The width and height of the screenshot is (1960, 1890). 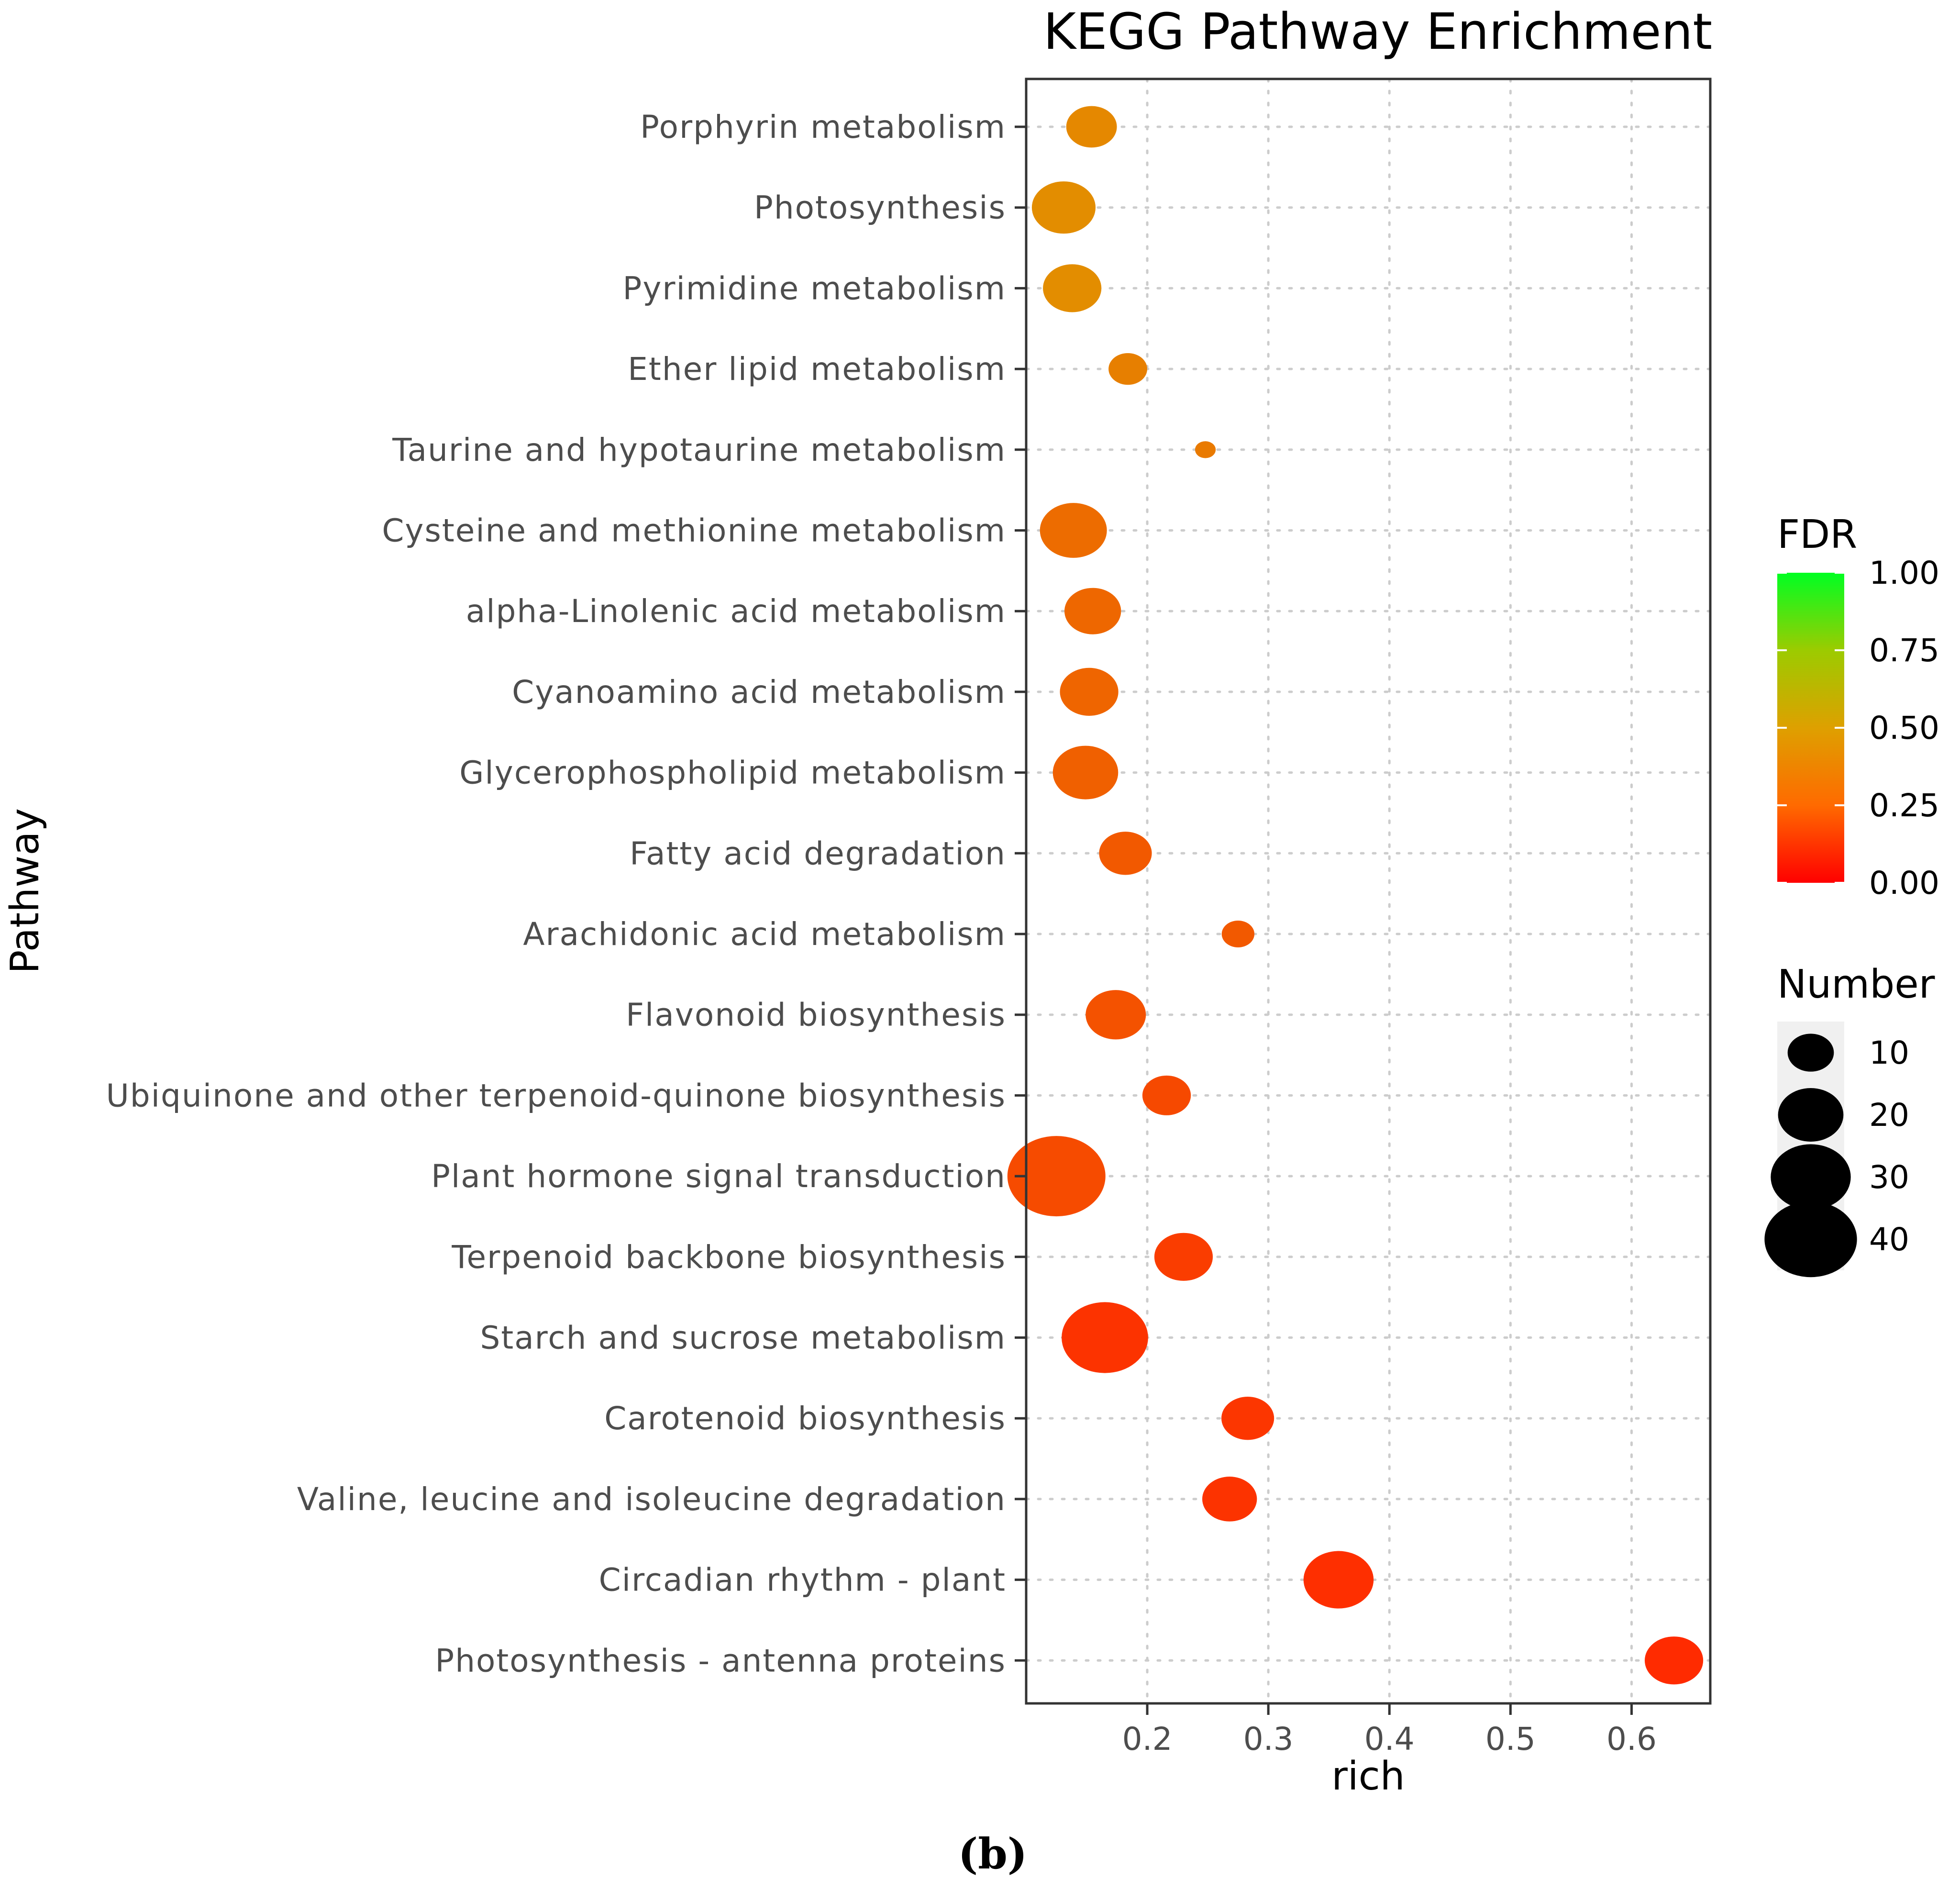 I want to click on fdr-tick-label: 0.00, so click(x=1904, y=883).